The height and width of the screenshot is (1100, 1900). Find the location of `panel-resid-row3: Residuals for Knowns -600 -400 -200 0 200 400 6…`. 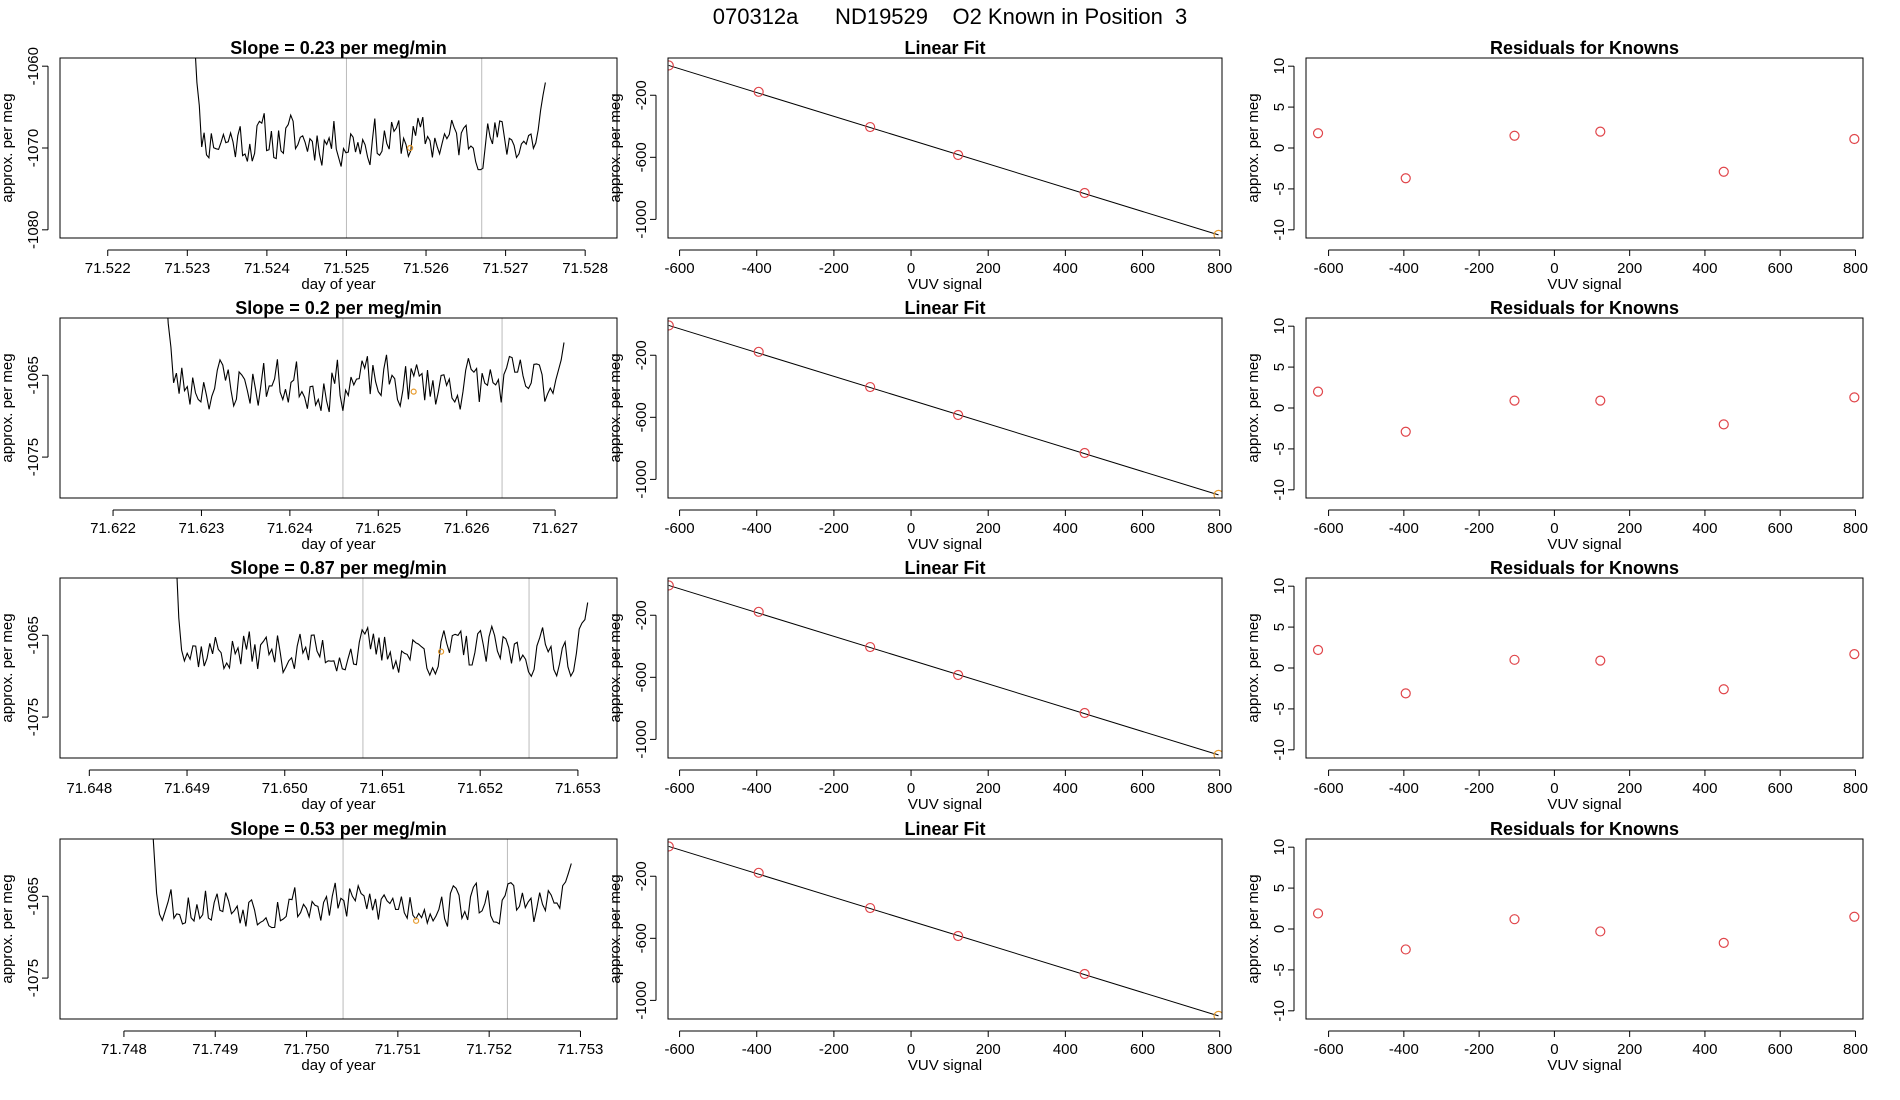

panel-resid-row3: Residuals for Knowns -600 -400 -200 0 200 400 6… is located at coordinates (1556, 685).